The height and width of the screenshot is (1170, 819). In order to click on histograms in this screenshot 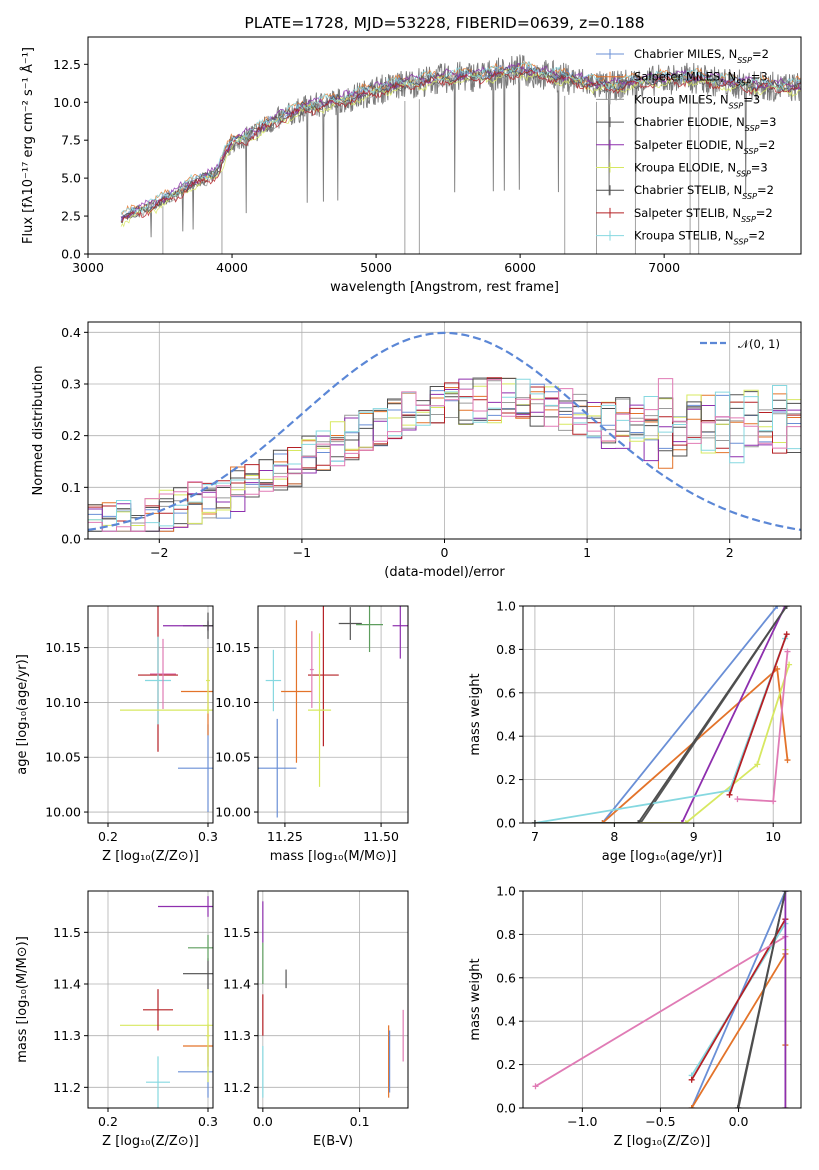, I will do `click(444, 431)`.